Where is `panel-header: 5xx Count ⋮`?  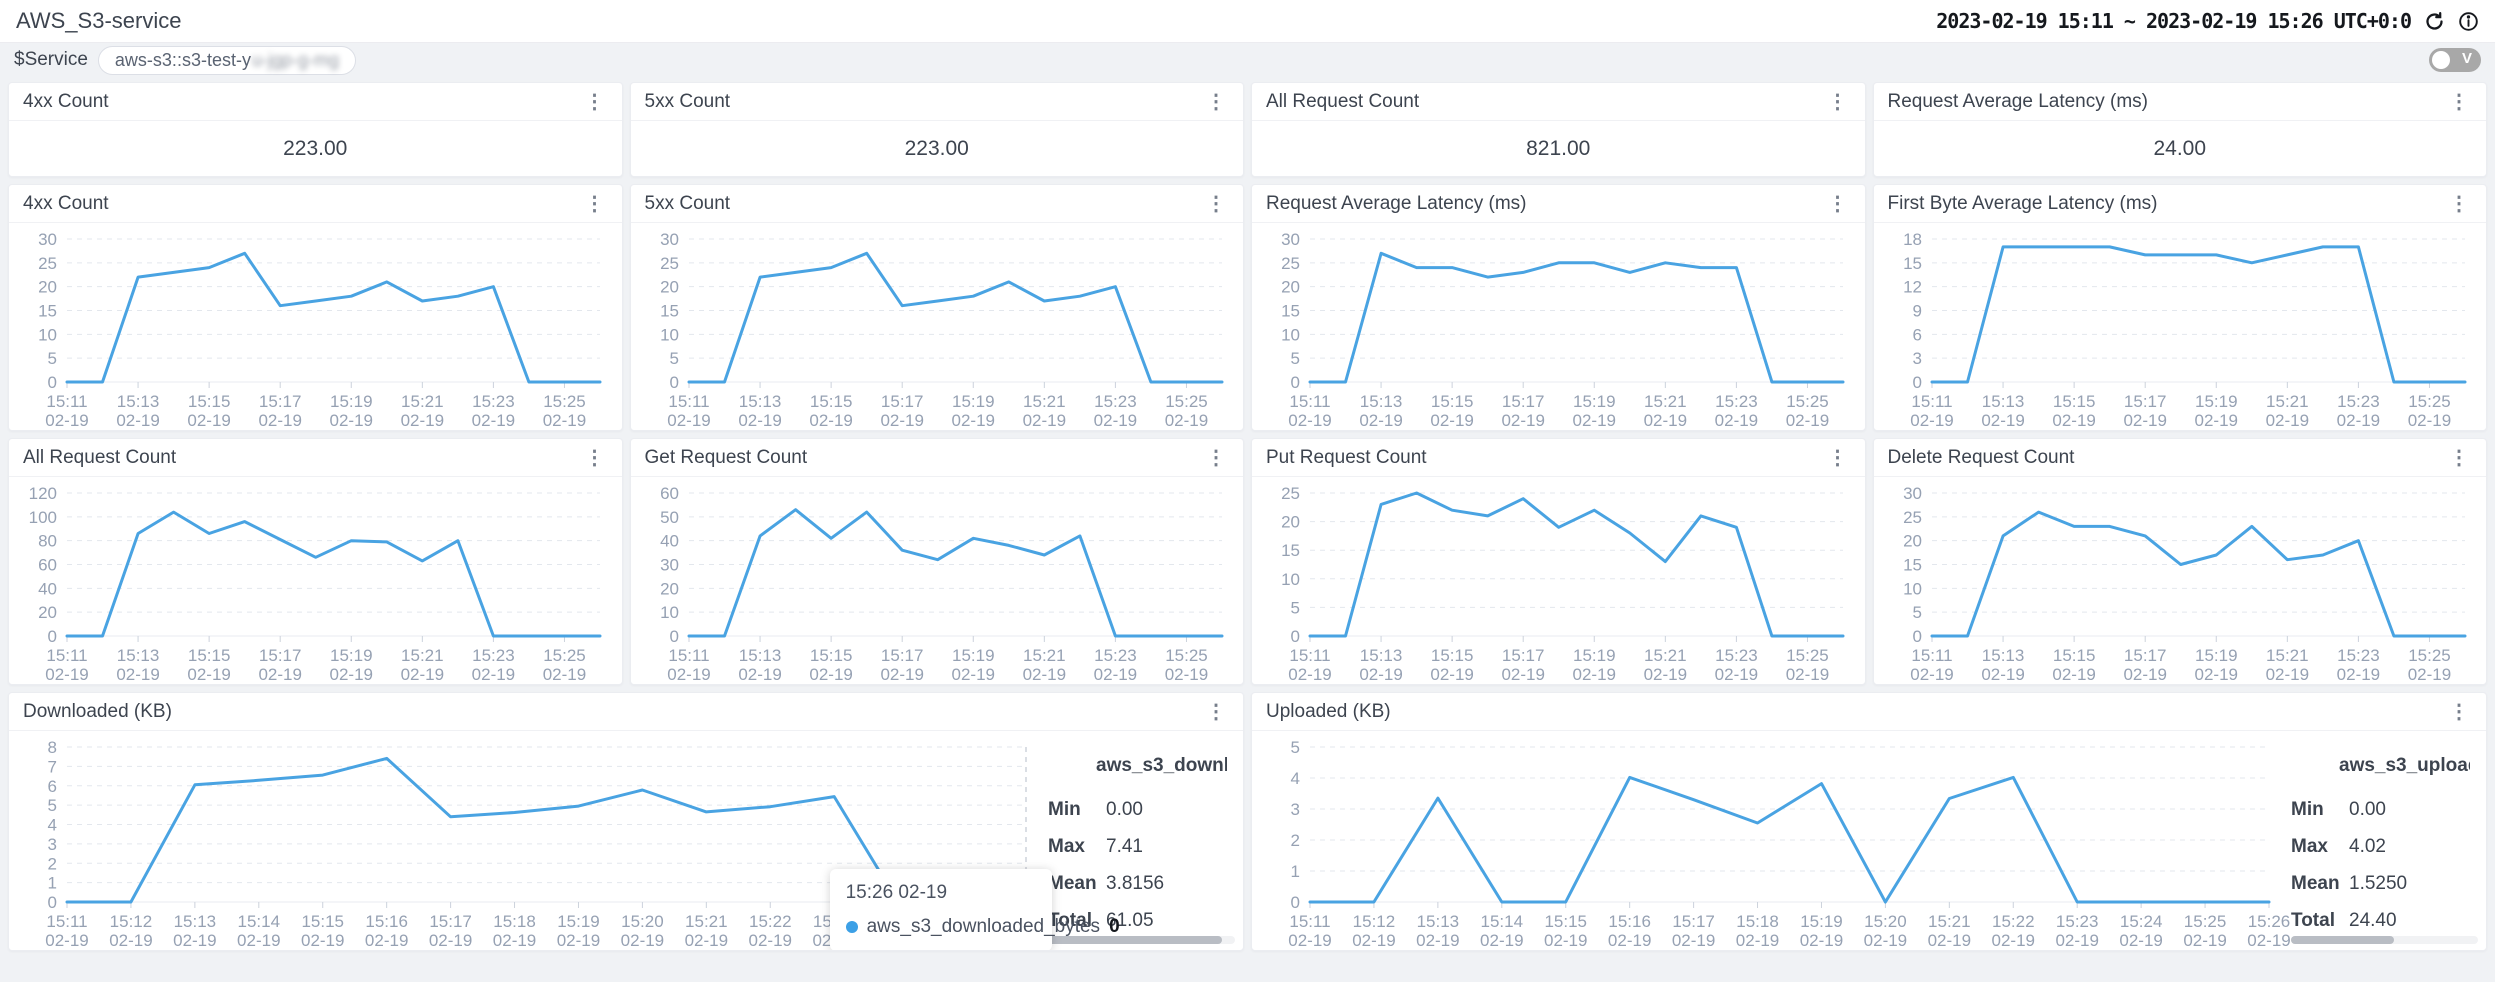 panel-header: 5xx Count ⋮ is located at coordinates (936, 102).